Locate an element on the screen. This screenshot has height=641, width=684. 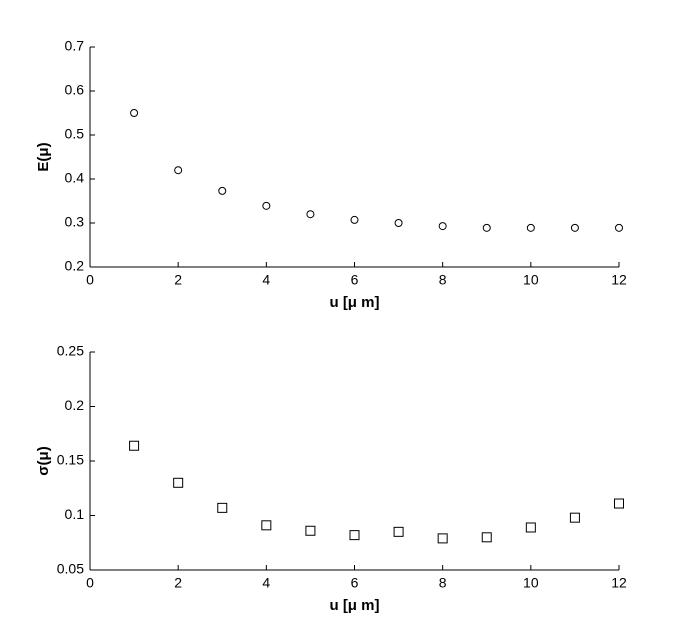
y-tick-label: 0.25 is located at coordinates (70, 351).